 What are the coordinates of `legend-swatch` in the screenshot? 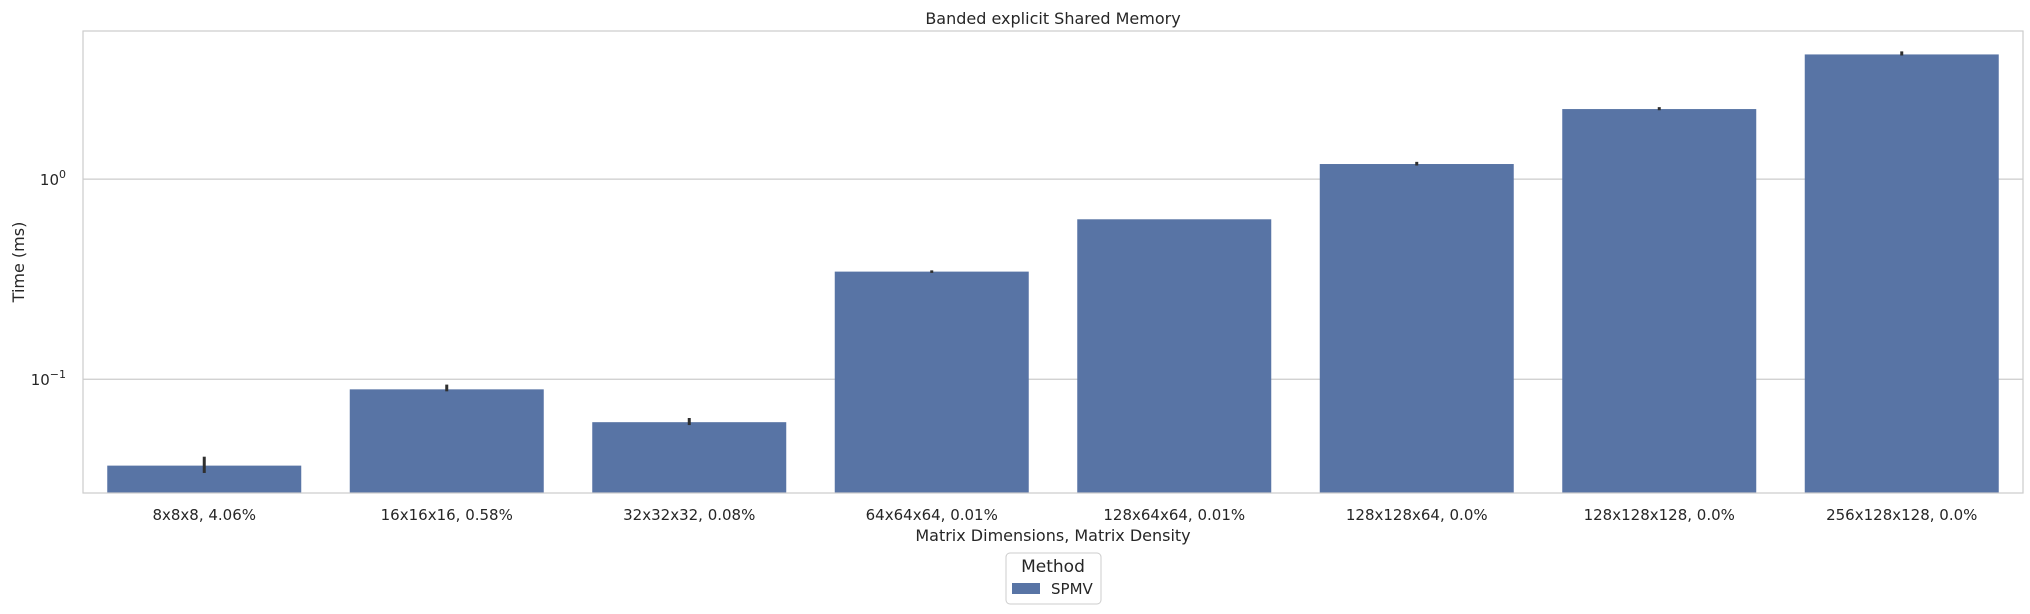 It's located at (1026, 588).